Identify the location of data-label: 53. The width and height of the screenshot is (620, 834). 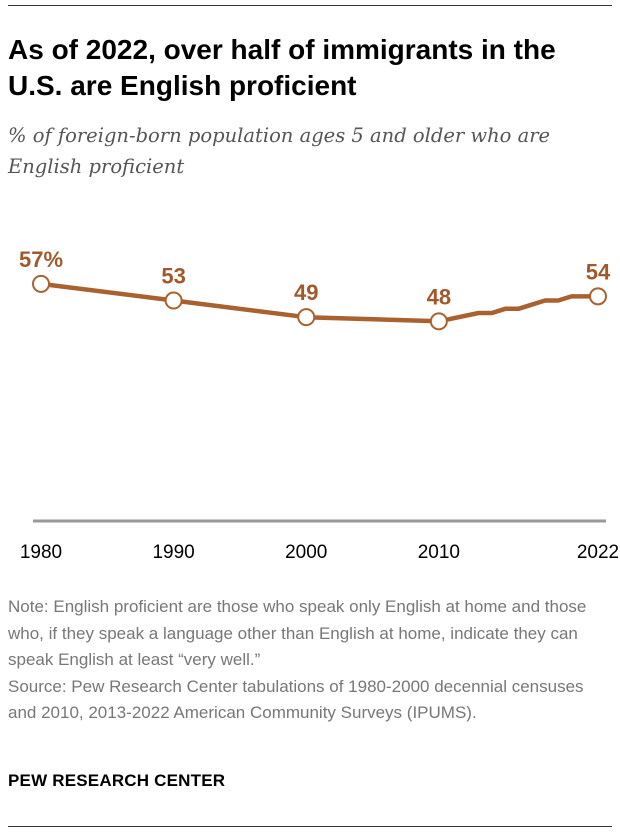
(173, 276).